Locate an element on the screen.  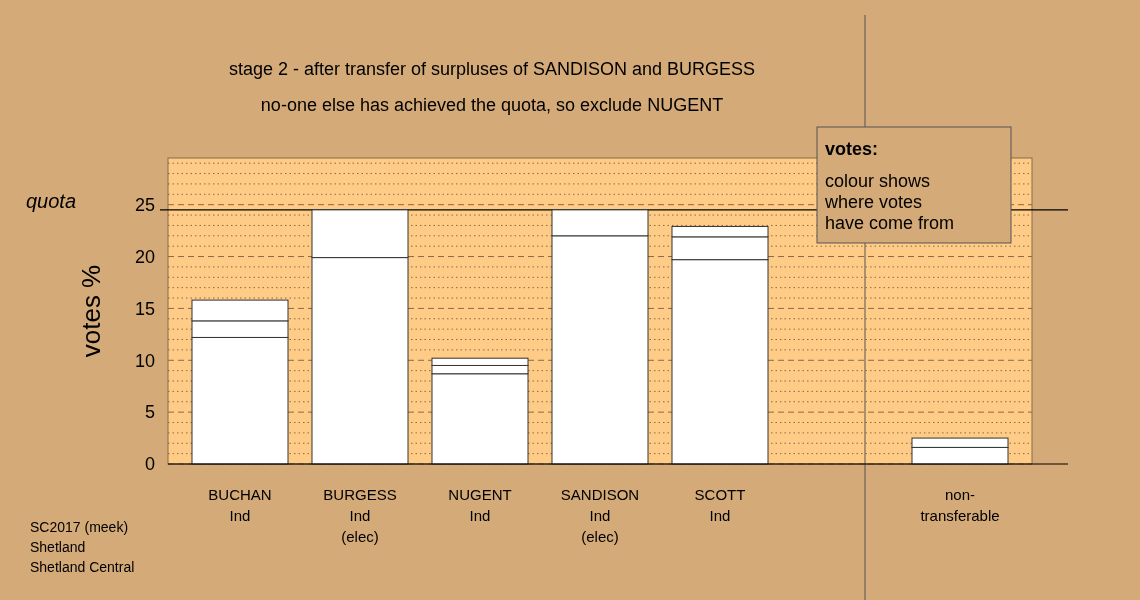
chart-title: stage 2 - after transfer of surpluses of SANDISON and BURGESS is located at coordinates (492, 69).